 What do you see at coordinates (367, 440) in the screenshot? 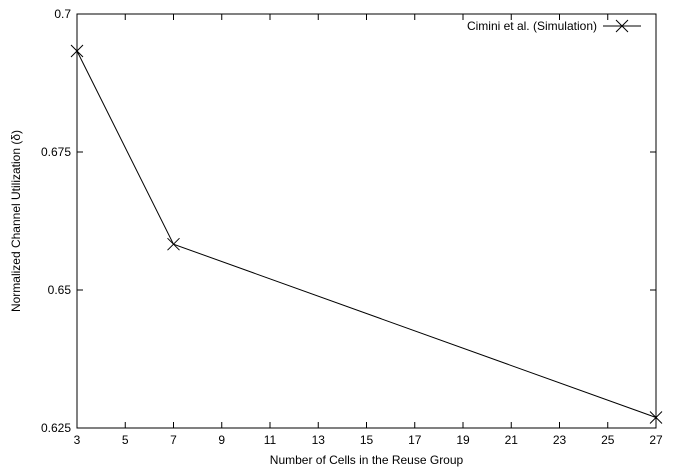
I see `x-tick-label: 15` at bounding box center [367, 440].